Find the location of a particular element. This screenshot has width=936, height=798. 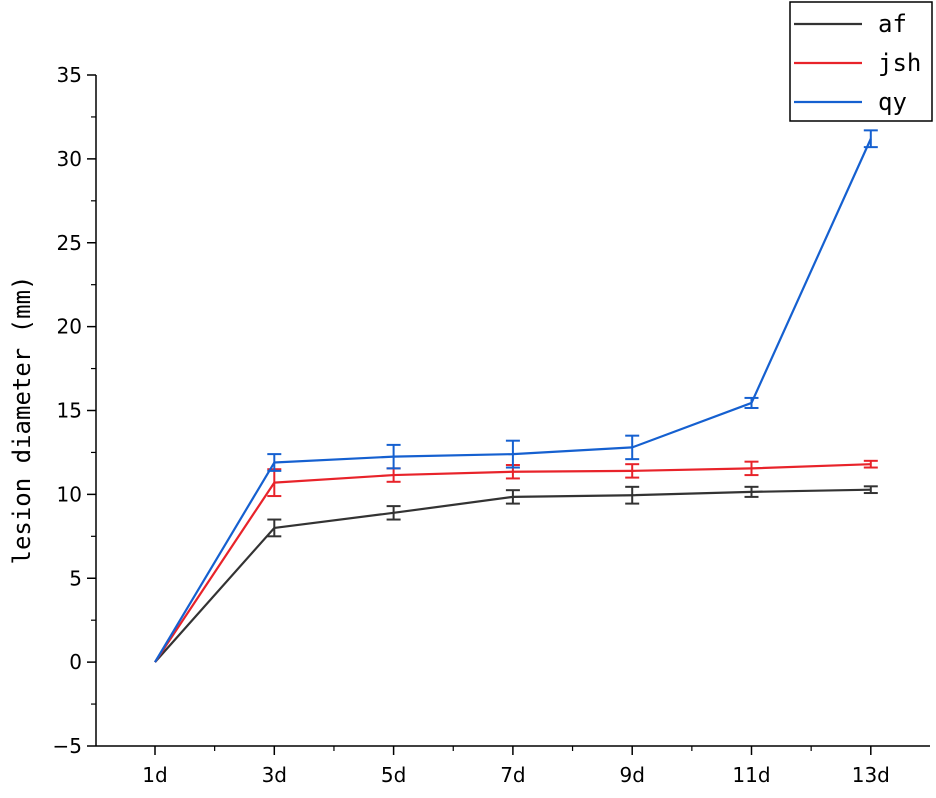

y-tick-label: 25 is located at coordinates (69, 243).